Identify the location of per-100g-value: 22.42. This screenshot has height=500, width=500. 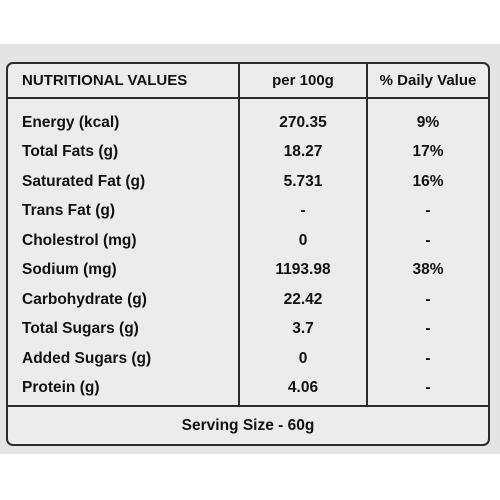
(303, 299).